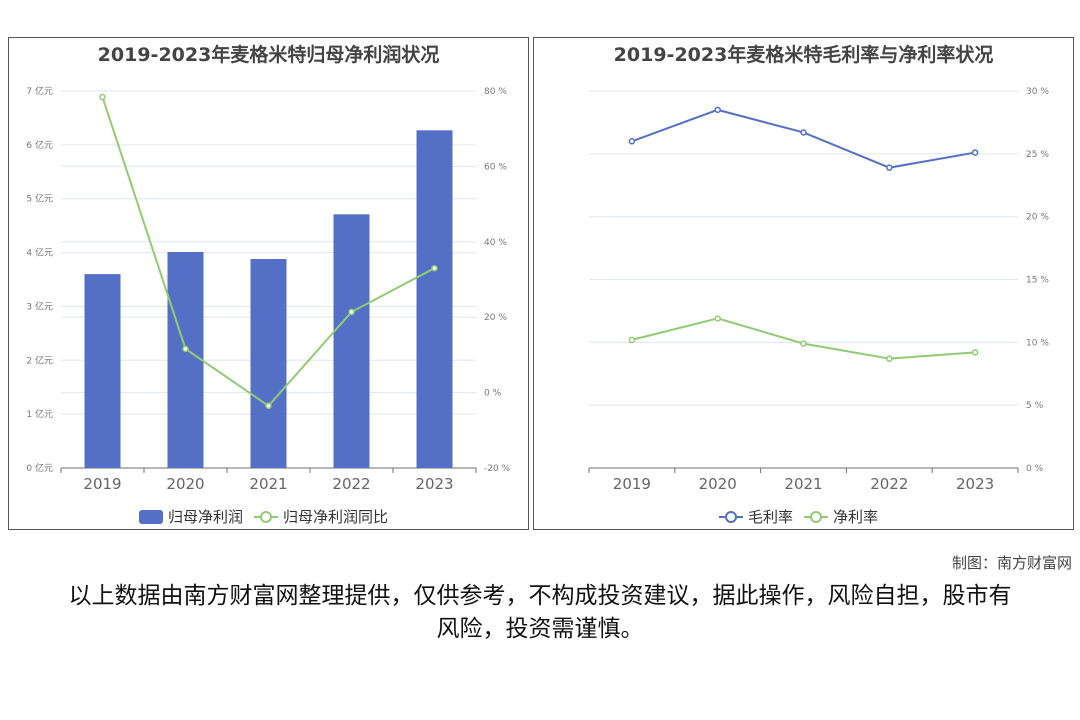  What do you see at coordinates (39, 414) in the screenshot?
I see `y-left-tick-label: 1 亿元` at bounding box center [39, 414].